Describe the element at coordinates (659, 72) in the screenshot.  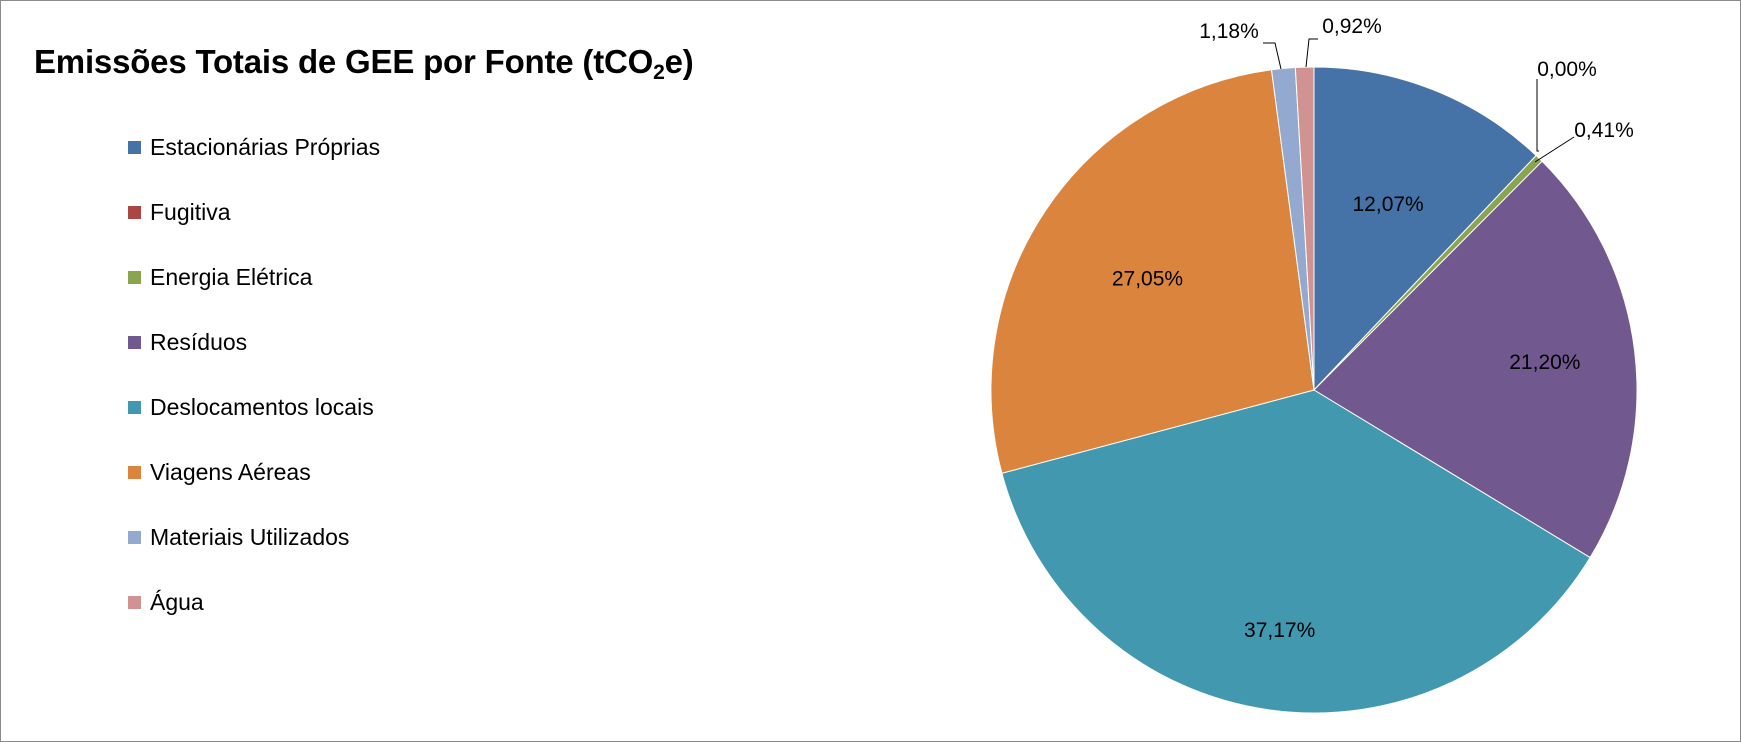
I see `chart-title-subscript: 2` at that location.